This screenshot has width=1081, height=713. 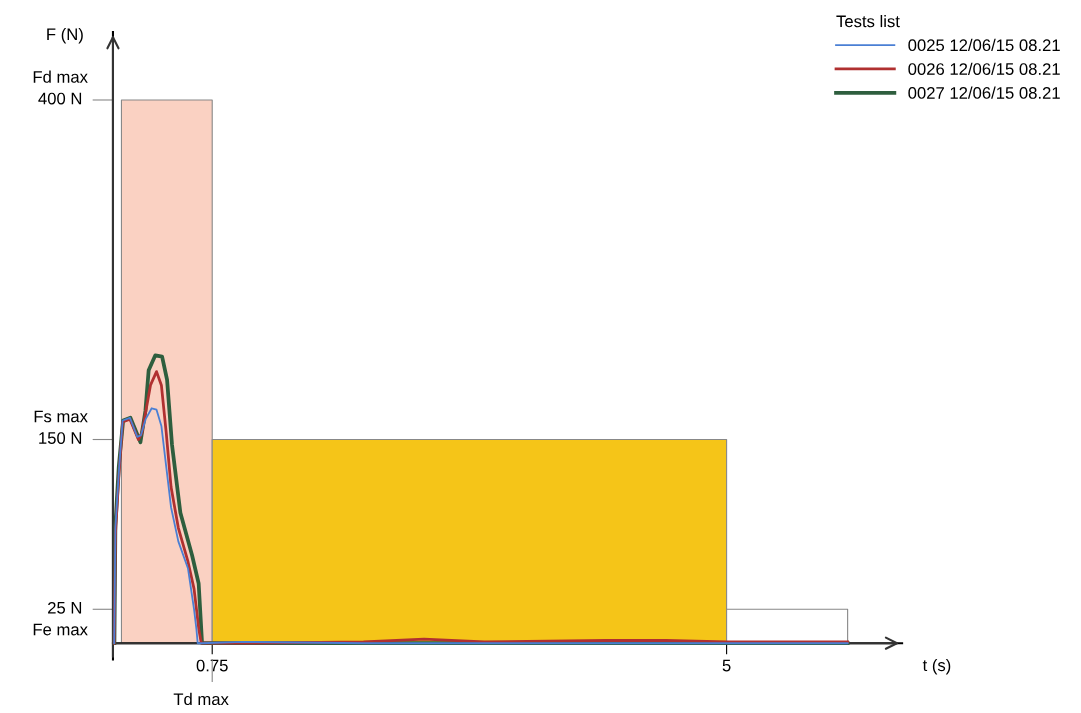 I want to click on legend-label: 0027 12/06/15 08.21, so click(x=984, y=92).